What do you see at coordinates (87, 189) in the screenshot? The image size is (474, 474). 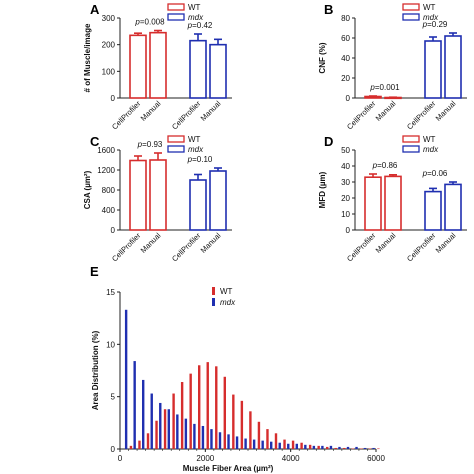 I see `y-axis-label: CSA (µm²)` at bounding box center [87, 189].